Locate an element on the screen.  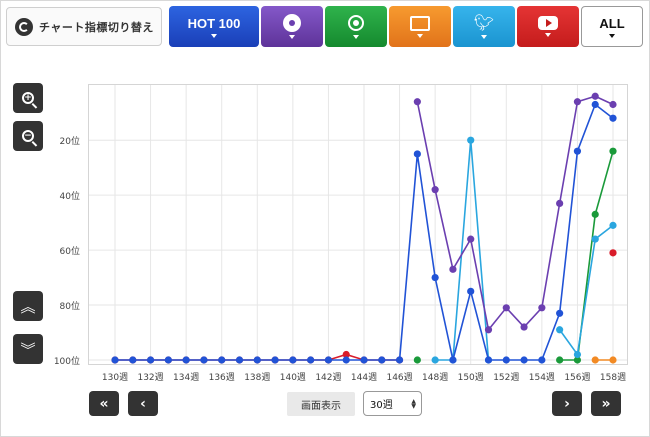
prev-page-button: ‹ is located at coordinates (143, 403).